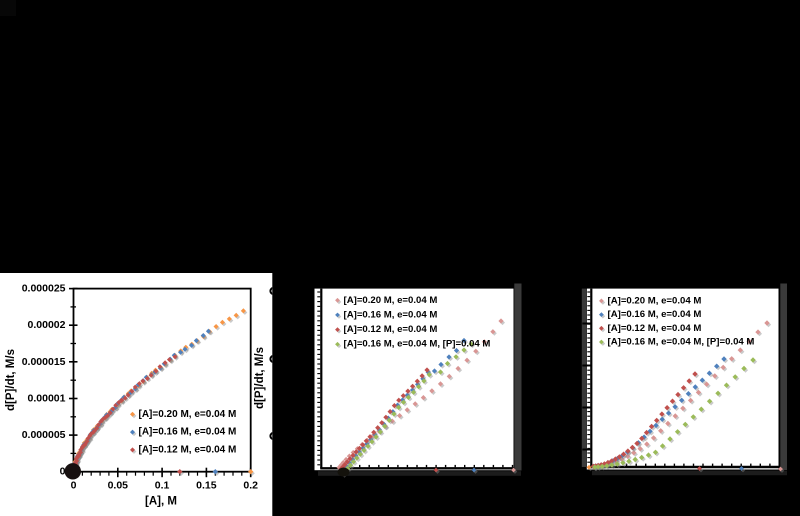 This screenshot has width=800, height=516. I want to click on svg-text: 0.05, so click(118, 486).